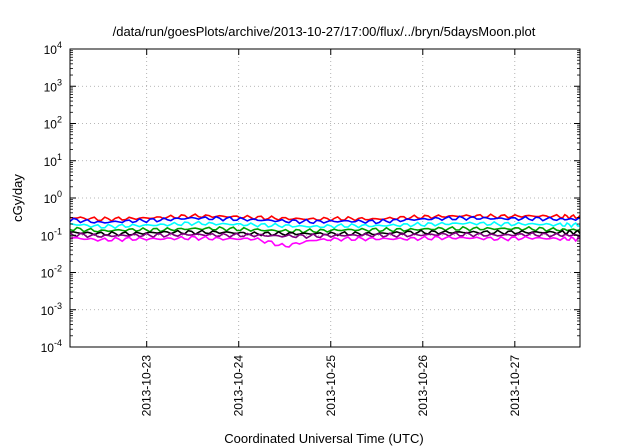 The width and height of the screenshot is (640, 448). What do you see at coordinates (239, 386) in the screenshot?
I see `x-tick-label: 2013-10-24` at bounding box center [239, 386].